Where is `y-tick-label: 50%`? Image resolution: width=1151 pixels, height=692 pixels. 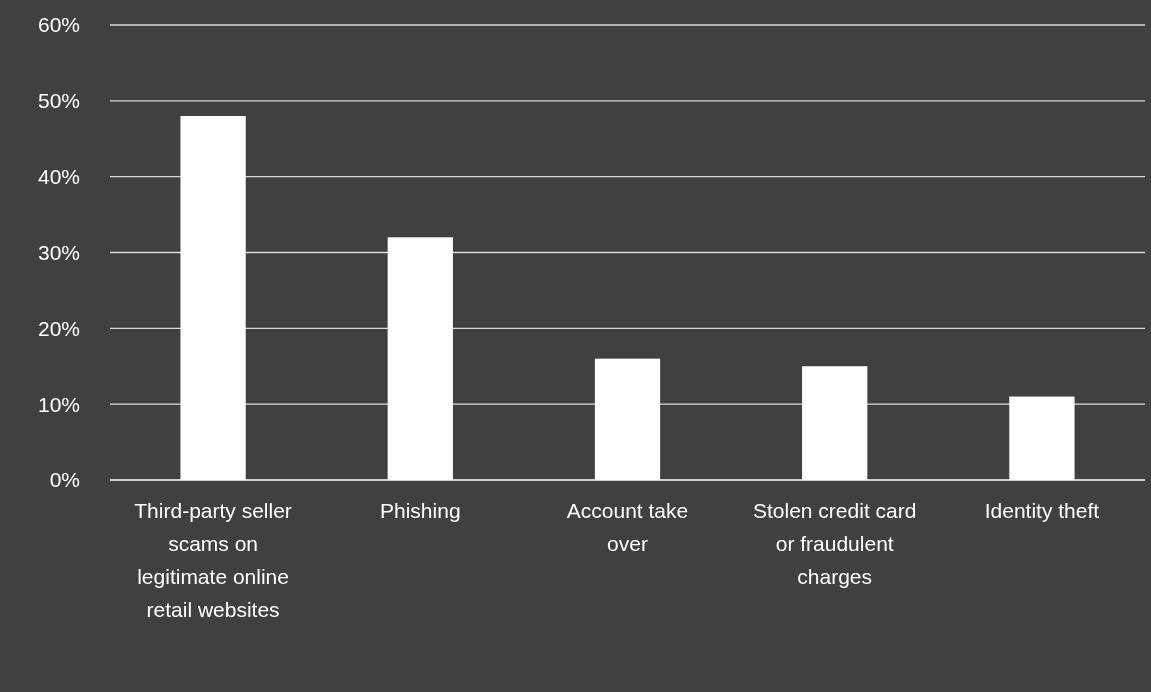
y-tick-label: 50% is located at coordinates (58, 101).